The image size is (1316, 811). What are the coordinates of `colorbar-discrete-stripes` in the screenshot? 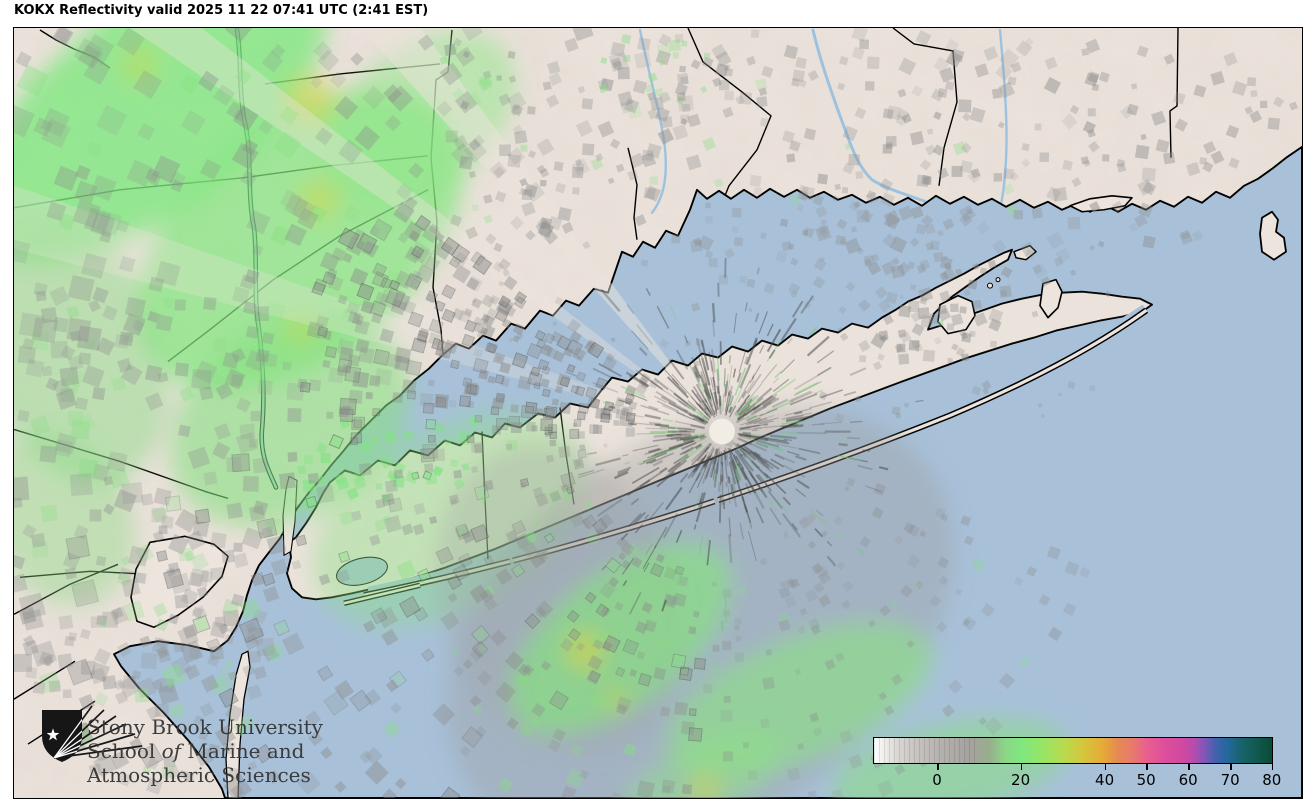 It's located at (926, 750).